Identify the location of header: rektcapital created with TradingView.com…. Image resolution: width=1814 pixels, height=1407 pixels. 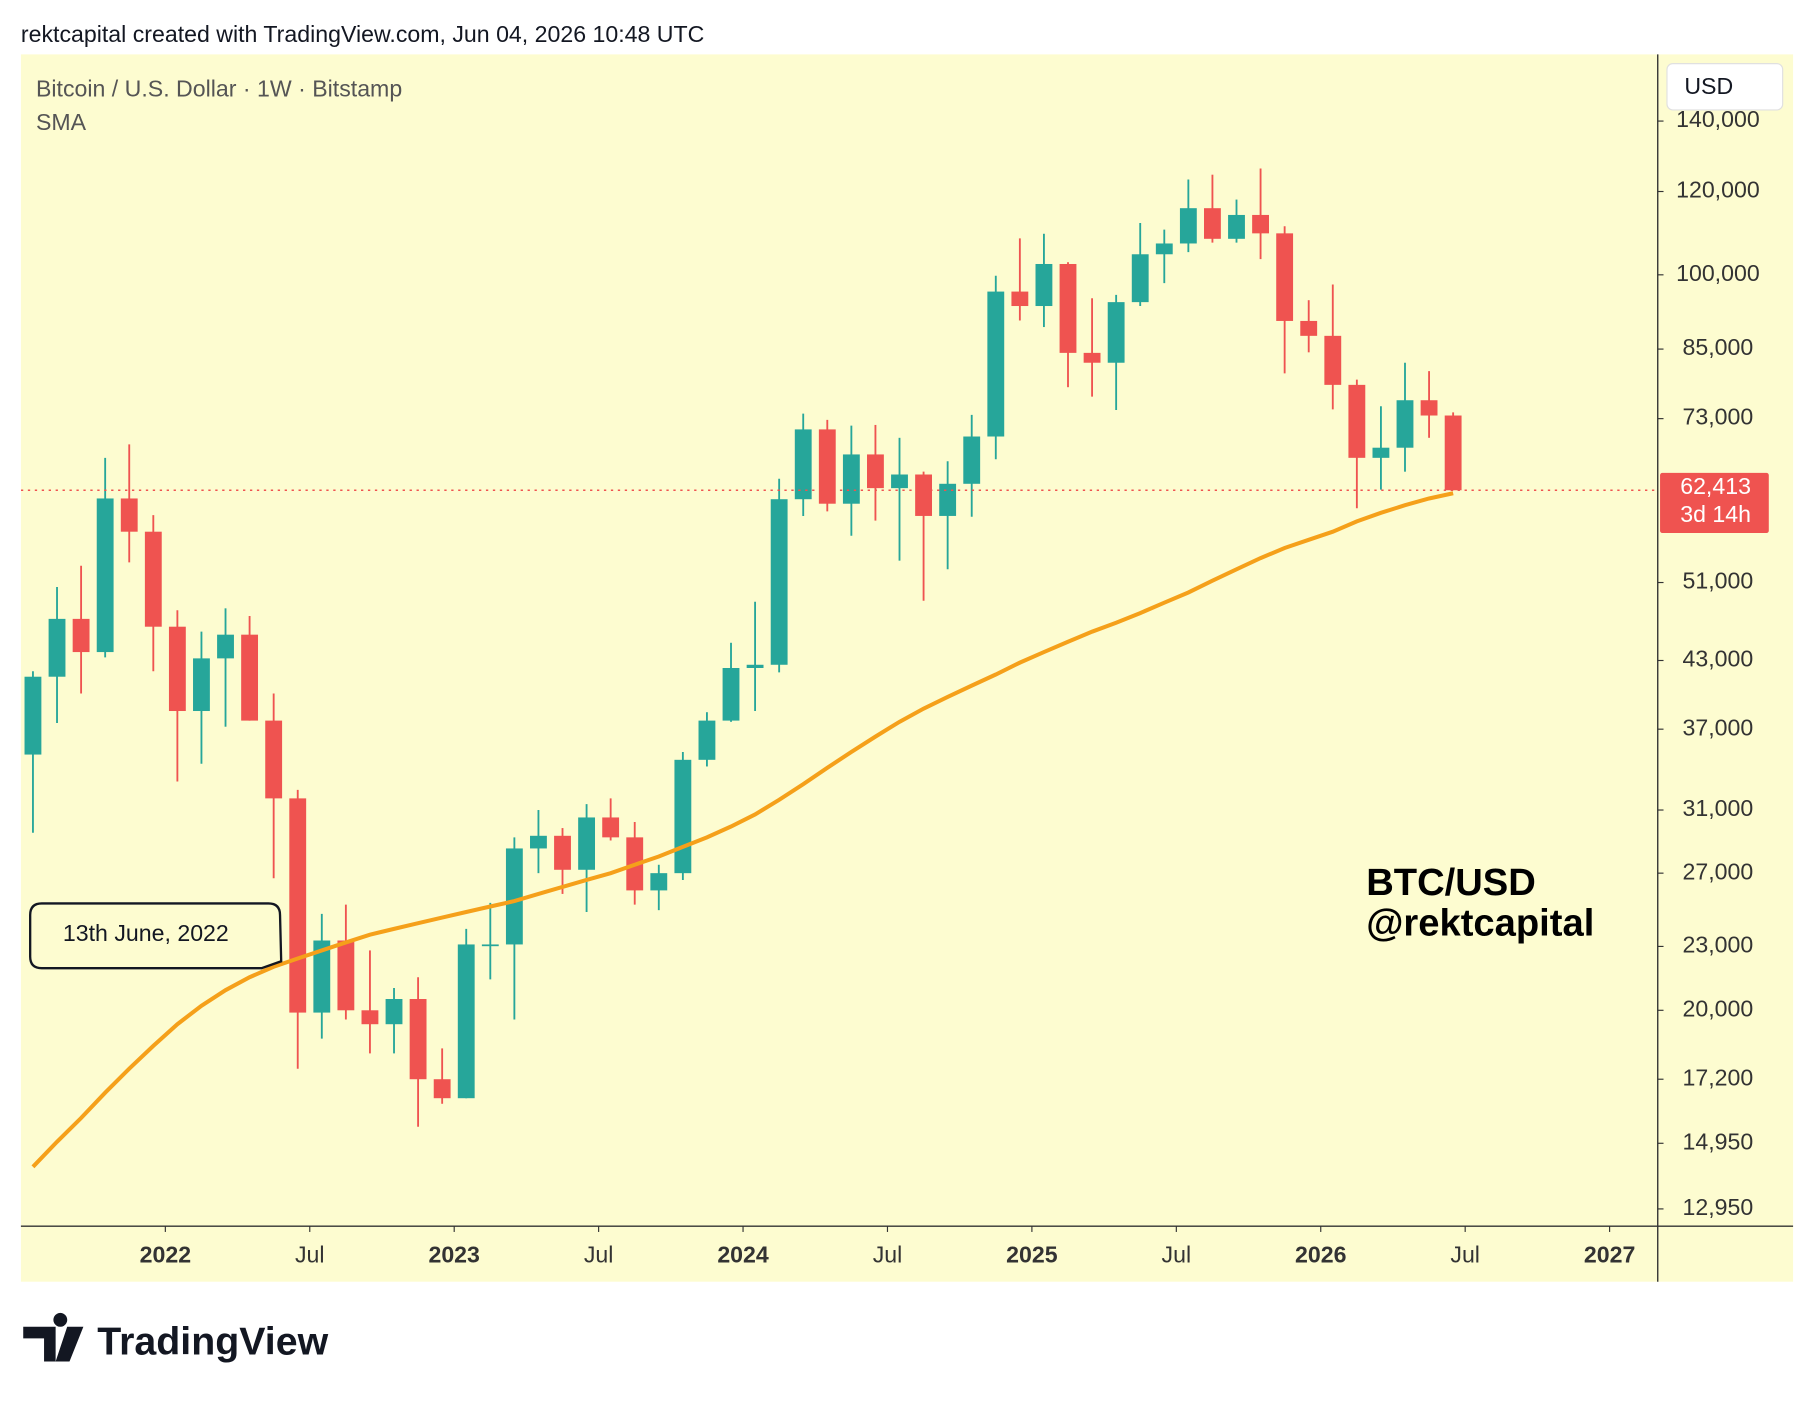
(362, 34).